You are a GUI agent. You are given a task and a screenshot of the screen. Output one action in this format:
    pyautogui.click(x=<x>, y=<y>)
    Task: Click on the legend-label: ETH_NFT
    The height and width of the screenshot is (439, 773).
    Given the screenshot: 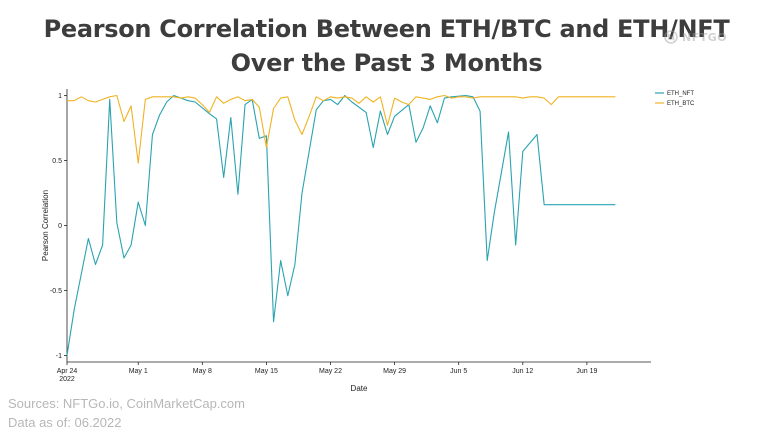 What is the action you would take?
    pyautogui.click(x=680, y=94)
    